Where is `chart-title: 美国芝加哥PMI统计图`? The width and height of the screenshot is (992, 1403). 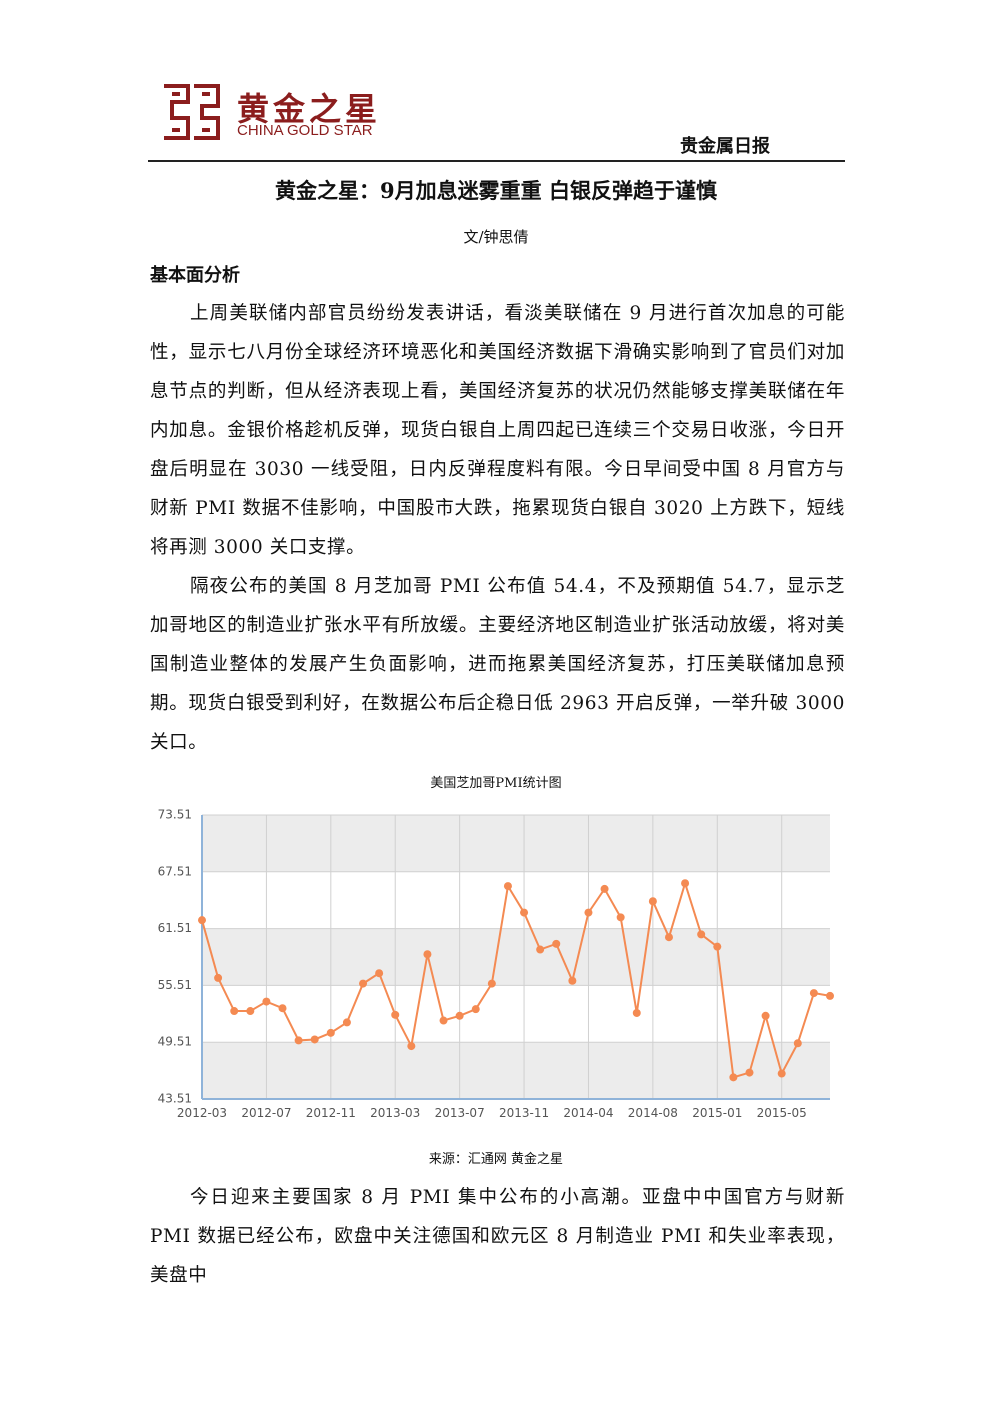 chart-title: 美国芝加哥PMI统计图 is located at coordinates (496, 783).